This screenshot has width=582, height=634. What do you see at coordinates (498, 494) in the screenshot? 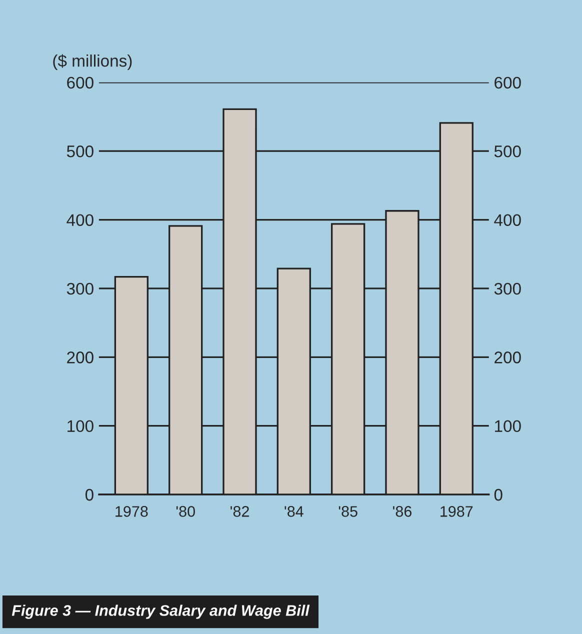
I see `y2-tick-label: 0` at bounding box center [498, 494].